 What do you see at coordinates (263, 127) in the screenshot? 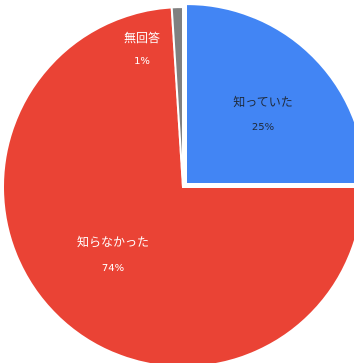
I see `pie-slice-value-0: 25%` at bounding box center [263, 127].